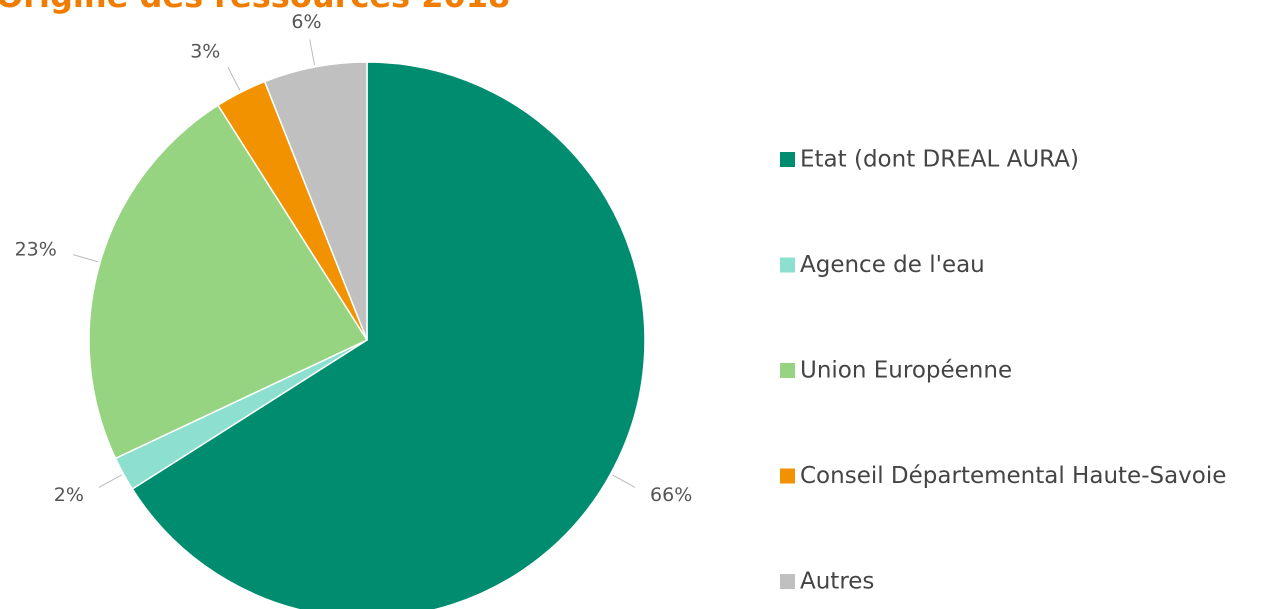 Image resolution: width=1282 pixels, height=609 pixels. What do you see at coordinates (939, 160) in the screenshot?
I see `legend-label: Etat (dont DREAL AURA)` at bounding box center [939, 160].